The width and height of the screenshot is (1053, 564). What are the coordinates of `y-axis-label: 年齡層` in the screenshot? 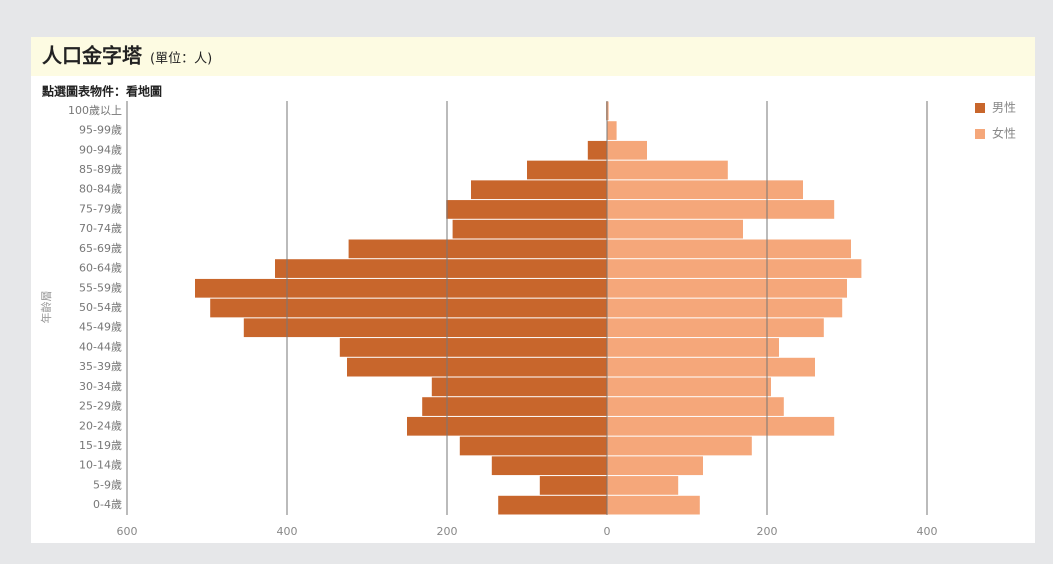 It's located at (46, 307).